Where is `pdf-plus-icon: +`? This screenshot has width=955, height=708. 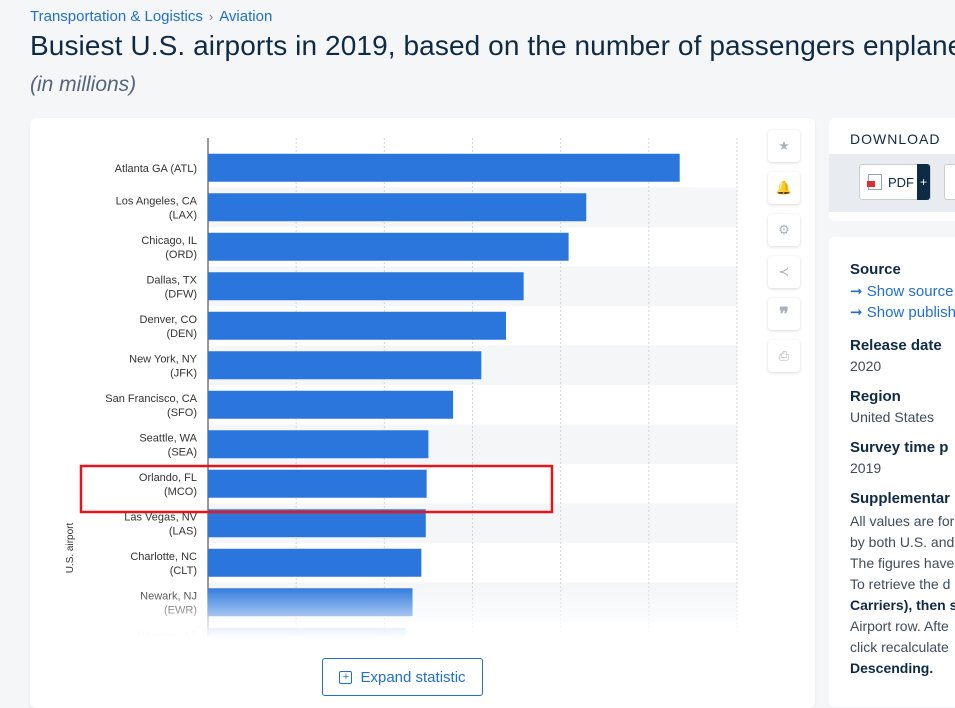 pdf-plus-icon: + is located at coordinates (923, 182).